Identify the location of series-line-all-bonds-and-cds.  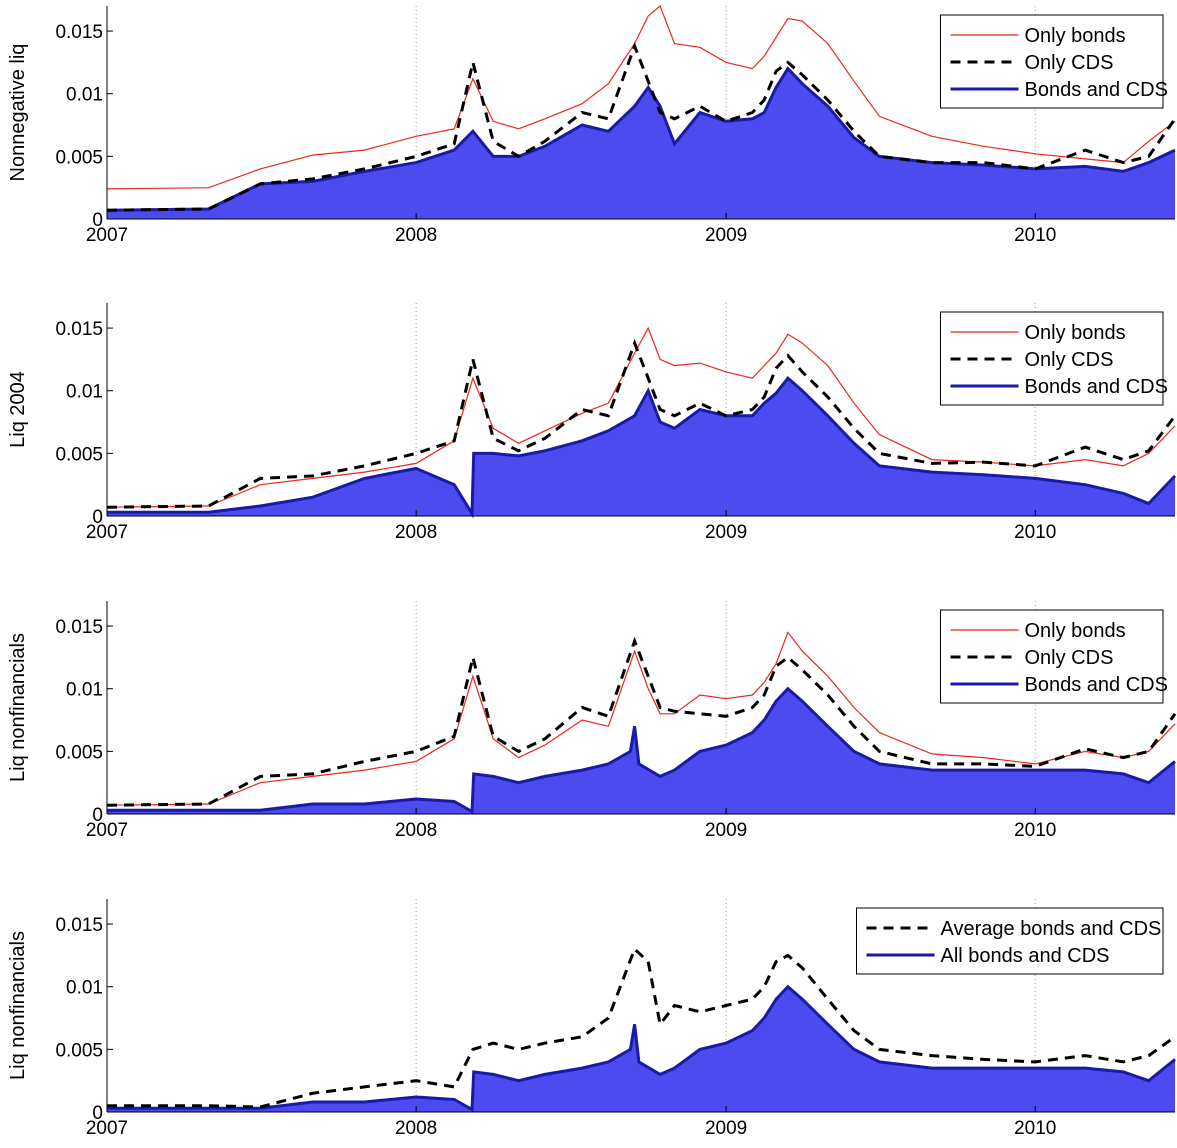
(641, 1048).